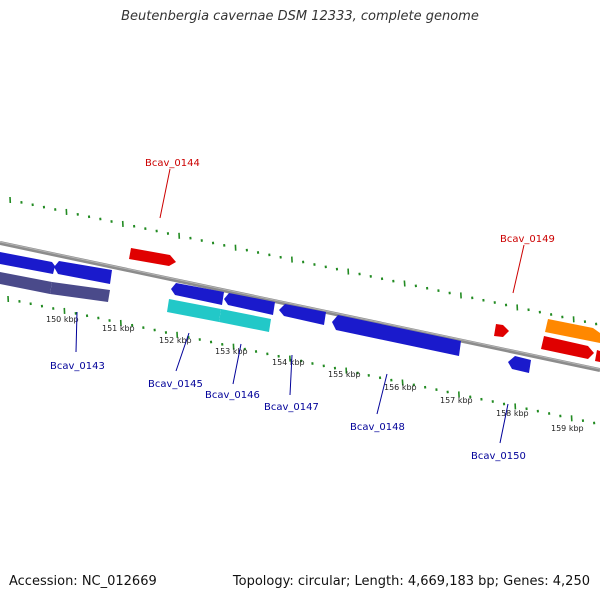 This screenshot has height=600, width=600. I want to click on gene-label-bcav-0145: Bcav_0145, so click(175, 384).